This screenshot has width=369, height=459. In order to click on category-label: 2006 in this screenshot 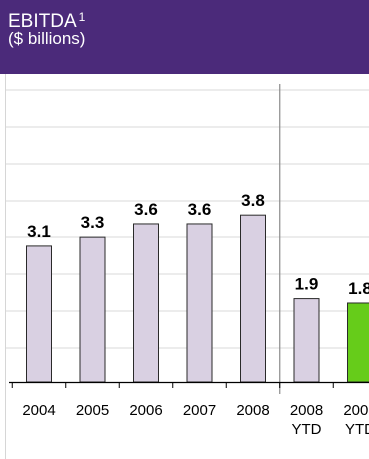, I will do `click(145, 410)`.